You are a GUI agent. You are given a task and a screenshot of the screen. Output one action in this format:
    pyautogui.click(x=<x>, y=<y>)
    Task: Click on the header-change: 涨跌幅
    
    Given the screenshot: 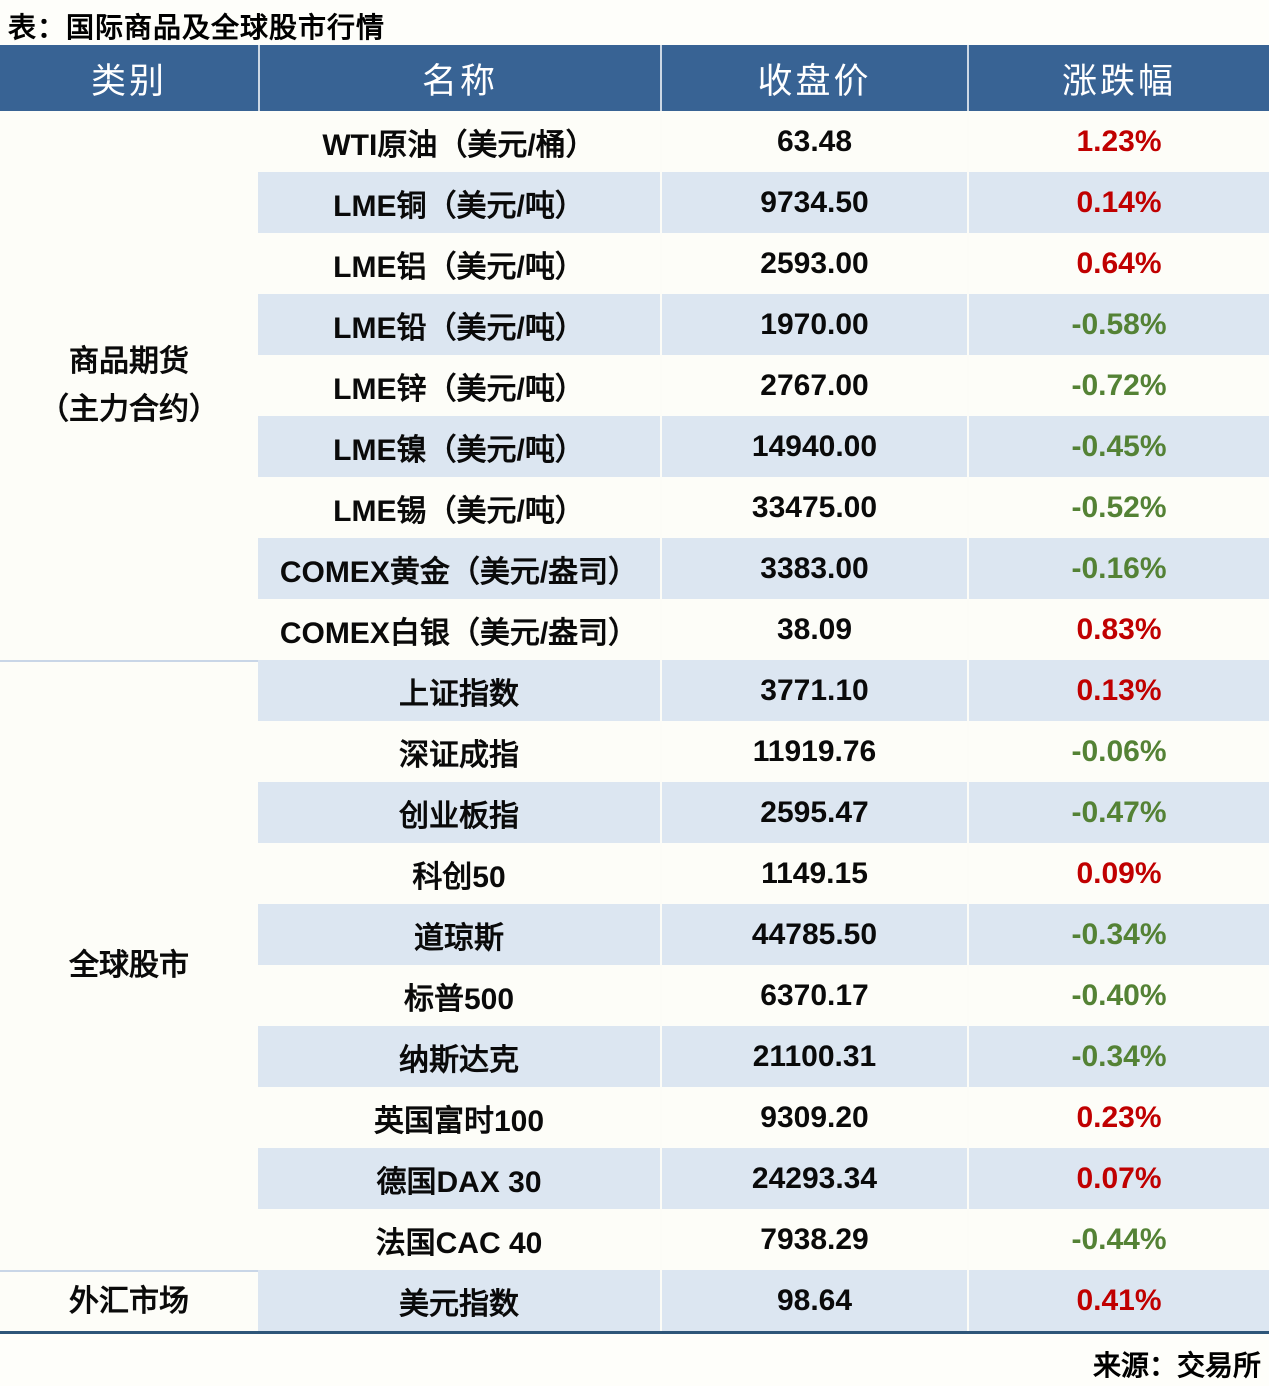 What is the action you would take?
    pyautogui.click(x=1118, y=78)
    